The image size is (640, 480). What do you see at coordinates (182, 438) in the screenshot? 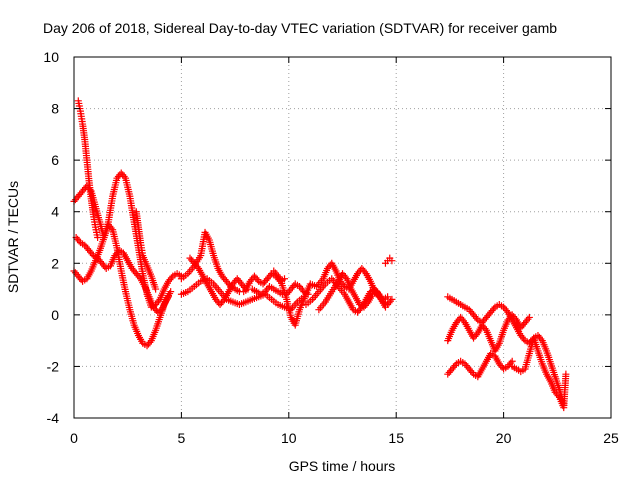
I see `x-tick-label: 5` at bounding box center [182, 438].